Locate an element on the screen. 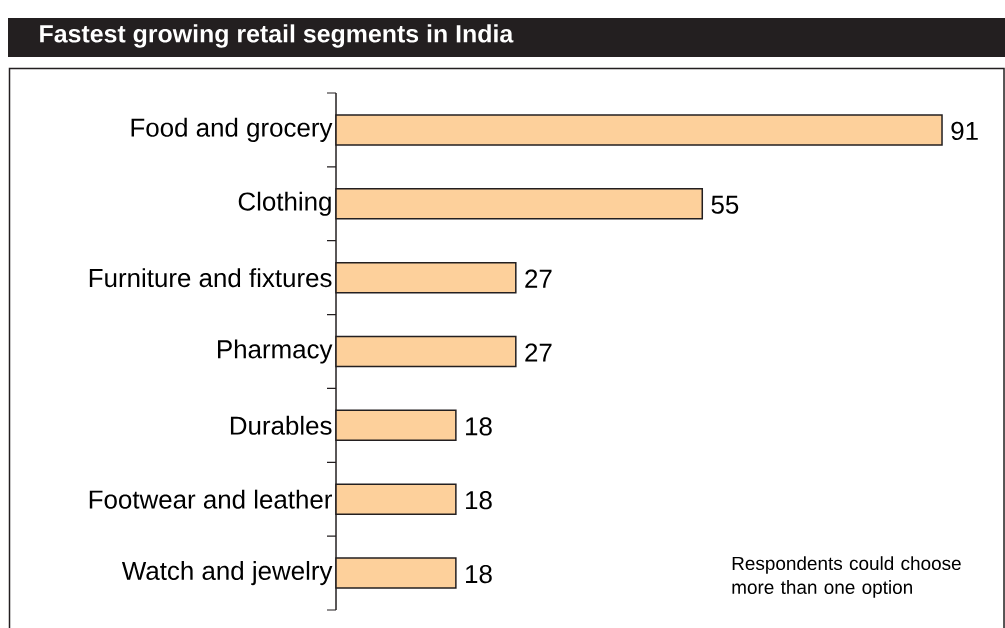 Image resolution: width=1005 pixels, height=628 pixels. y-tick-label: Pharmacy is located at coordinates (275, 351).